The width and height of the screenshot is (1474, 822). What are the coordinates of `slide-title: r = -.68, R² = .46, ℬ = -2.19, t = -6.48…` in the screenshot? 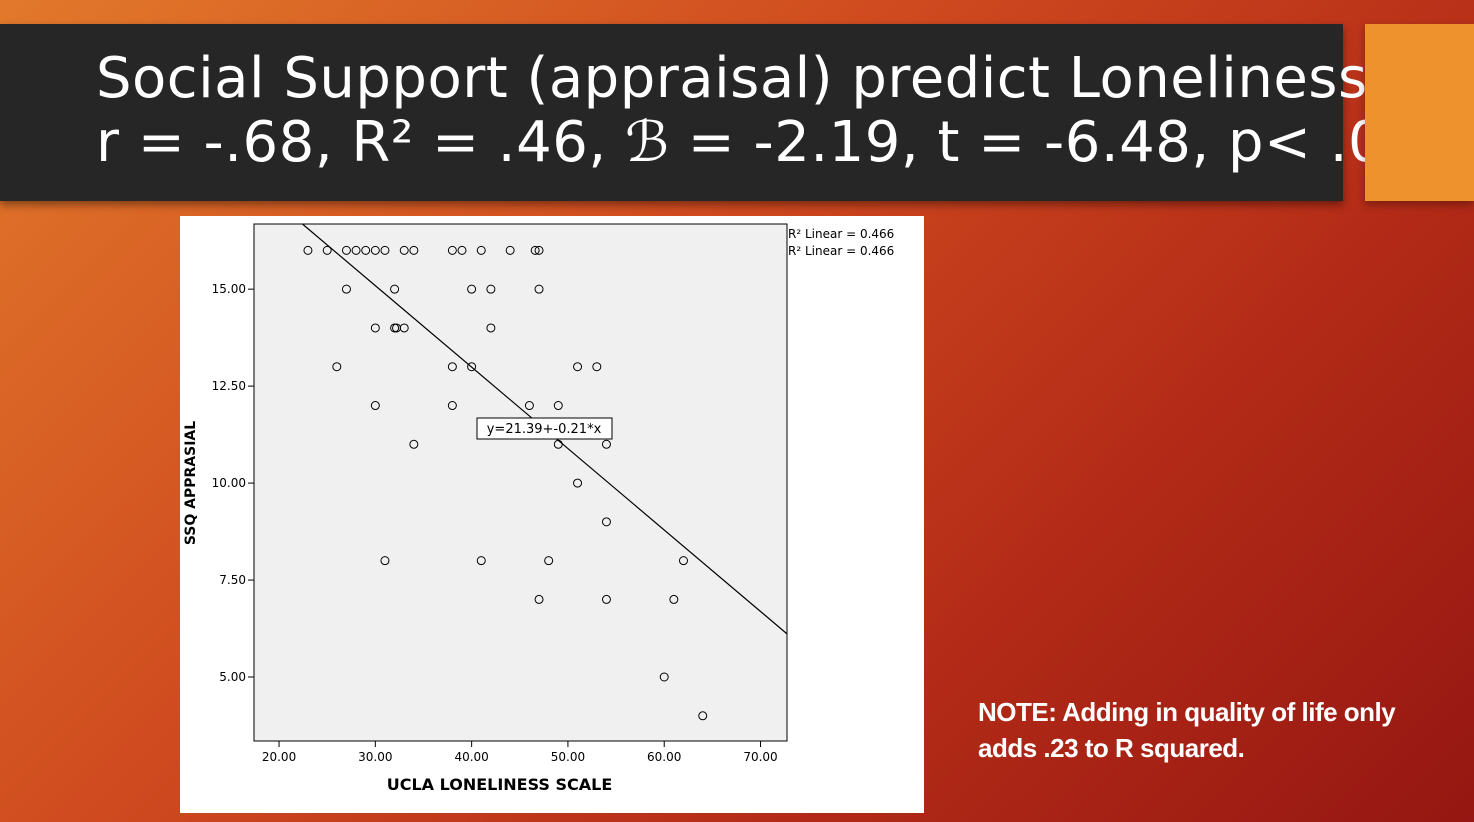 It's located at (776, 142).